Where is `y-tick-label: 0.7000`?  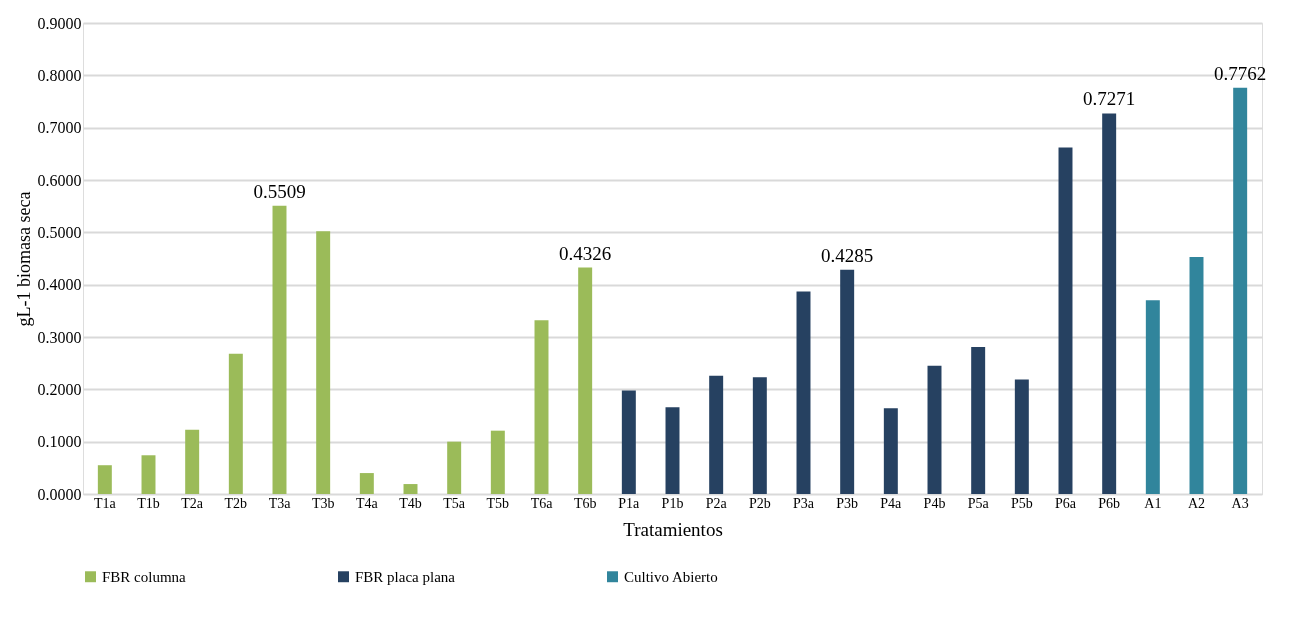
y-tick-label: 0.7000 is located at coordinates (59, 128).